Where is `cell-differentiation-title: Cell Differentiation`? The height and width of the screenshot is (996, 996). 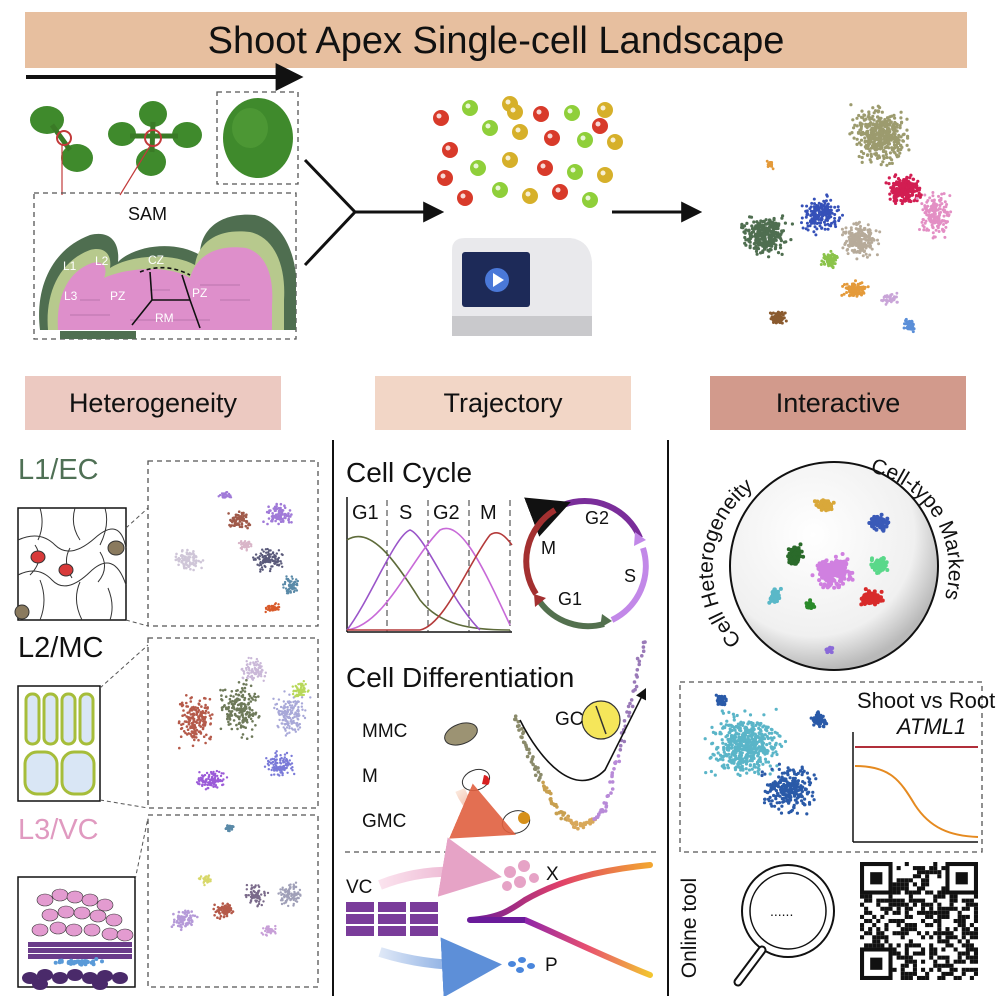 cell-differentiation-title: Cell Differentiation is located at coordinates (460, 677).